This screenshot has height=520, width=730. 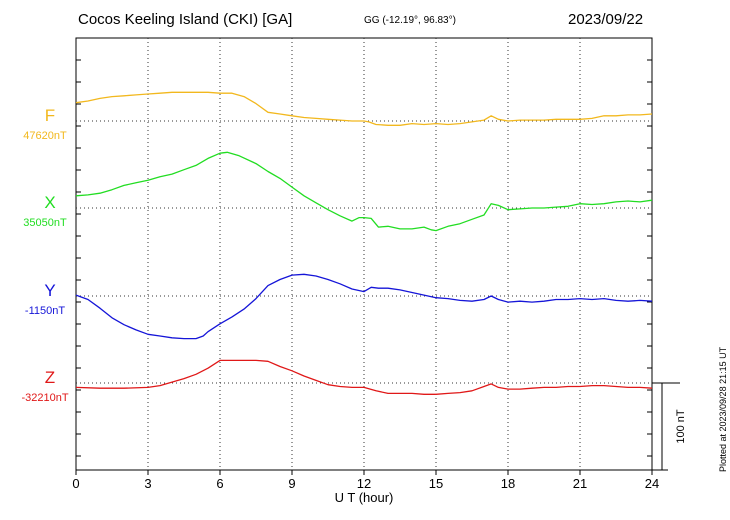 What do you see at coordinates (50, 377) in the screenshot?
I see `series-z-name: Z` at bounding box center [50, 377].